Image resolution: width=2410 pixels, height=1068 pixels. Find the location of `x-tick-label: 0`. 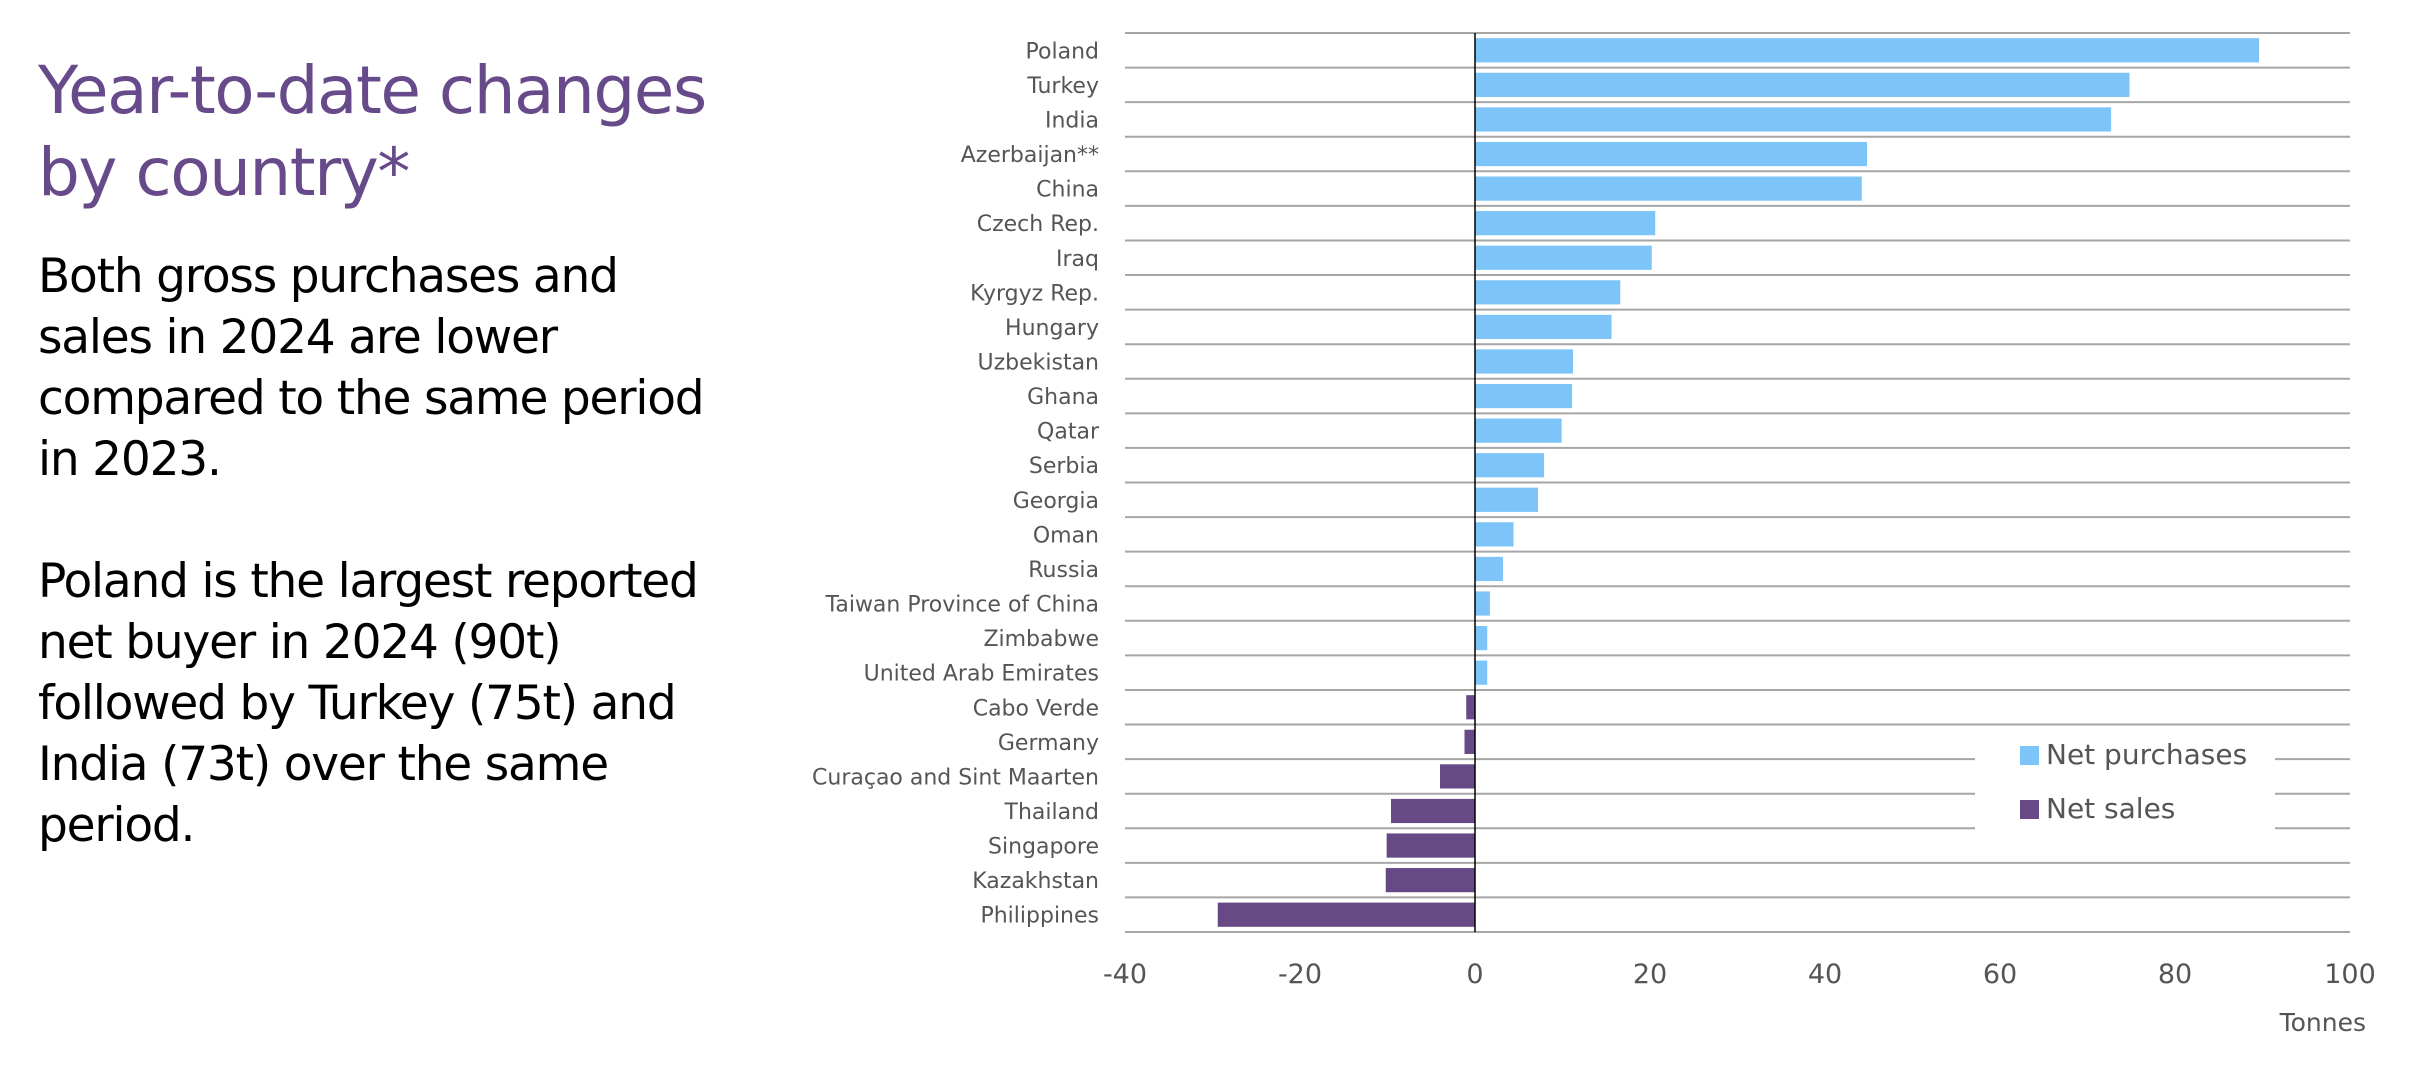

x-tick-label: 0 is located at coordinates (1474, 974).